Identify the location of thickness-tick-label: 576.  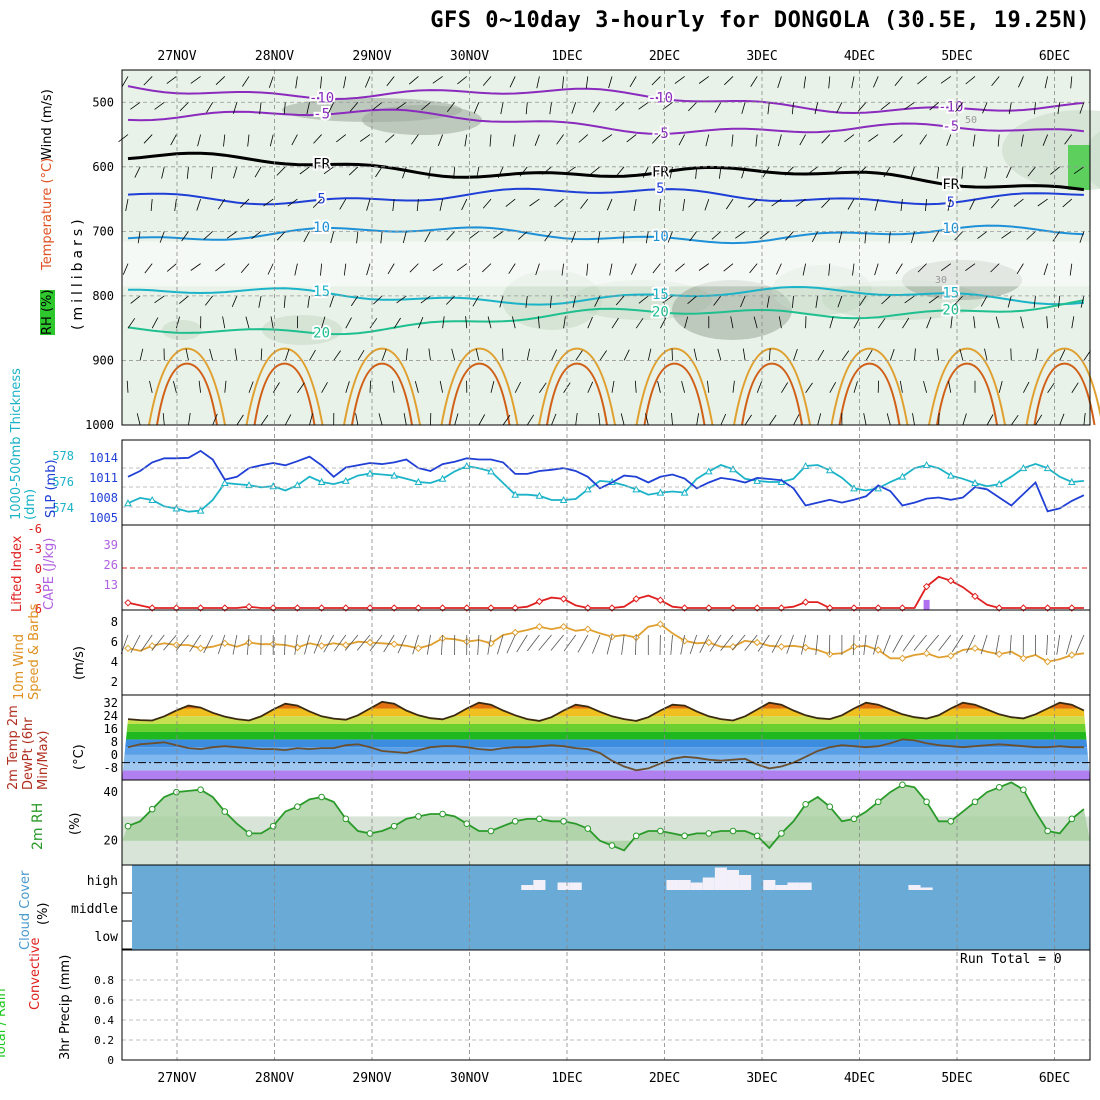
(63, 482).